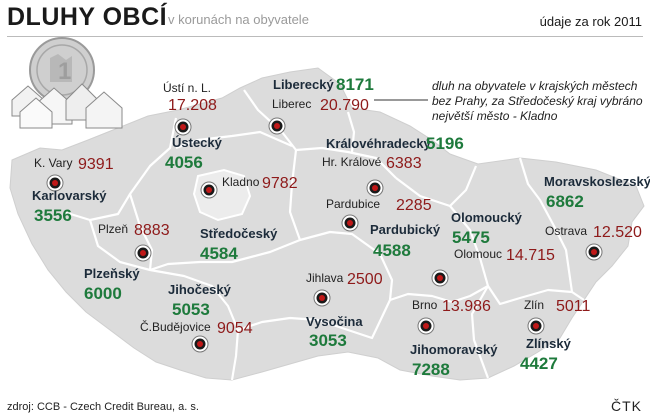  Describe the element at coordinates (466, 306) in the screenshot. I see `city-value-brno: 13.986` at that location.